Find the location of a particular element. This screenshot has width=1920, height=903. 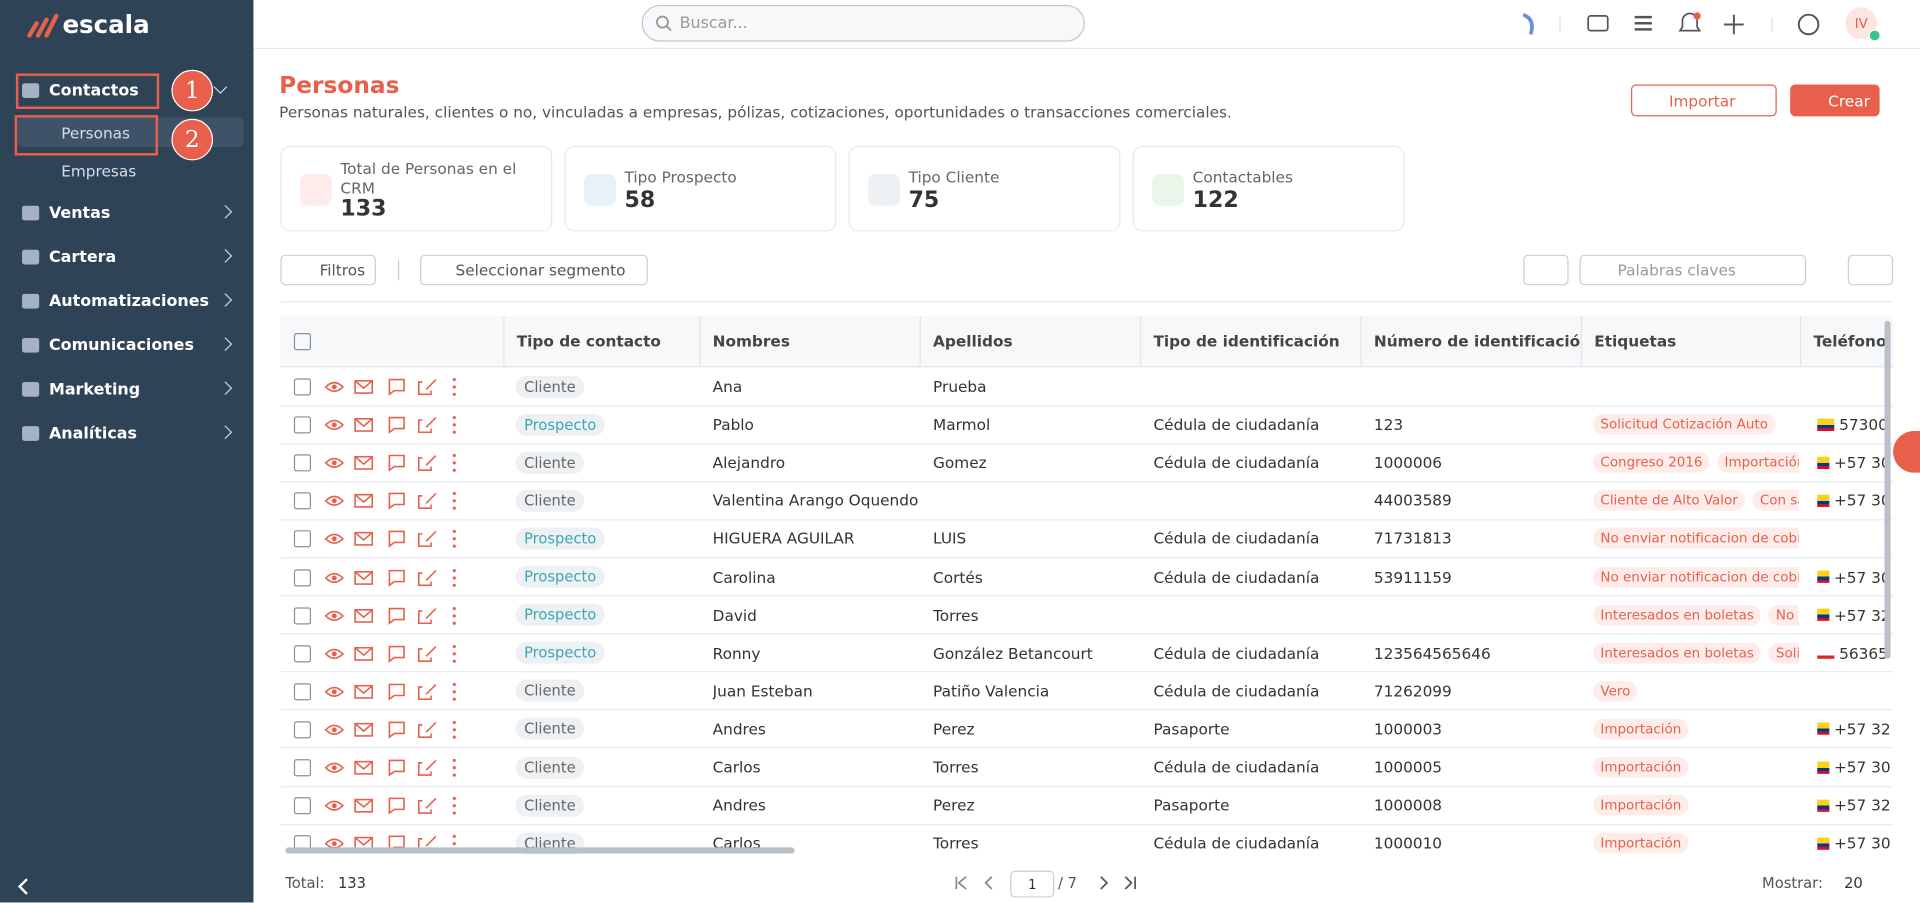

cell-id-number: 123564565646 is located at coordinates (1432, 653).